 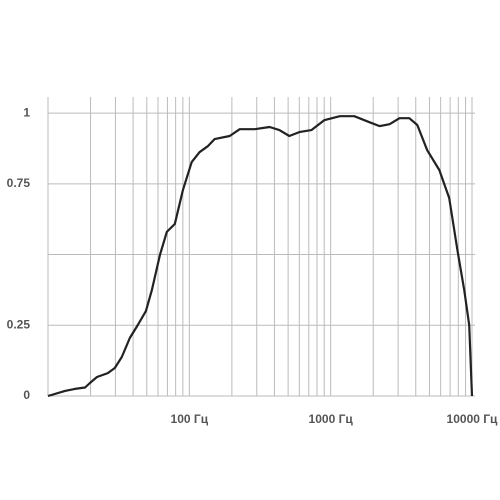 What do you see at coordinates (26, 112) in the screenshot?
I see `y-tick-label: 1` at bounding box center [26, 112].